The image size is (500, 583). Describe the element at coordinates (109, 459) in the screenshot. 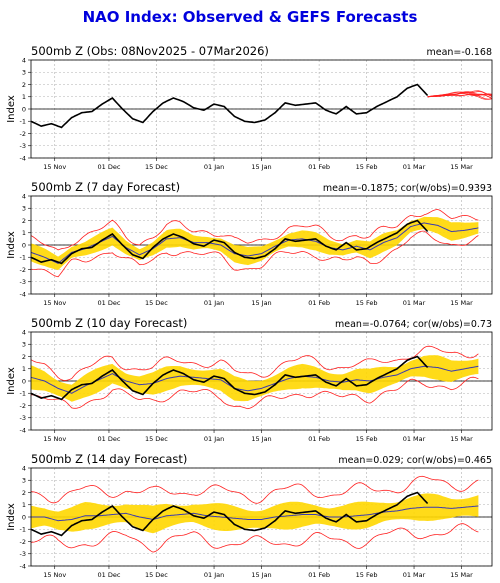

I see `panel-title: 500mb Z (14 day Forecast)` at that location.